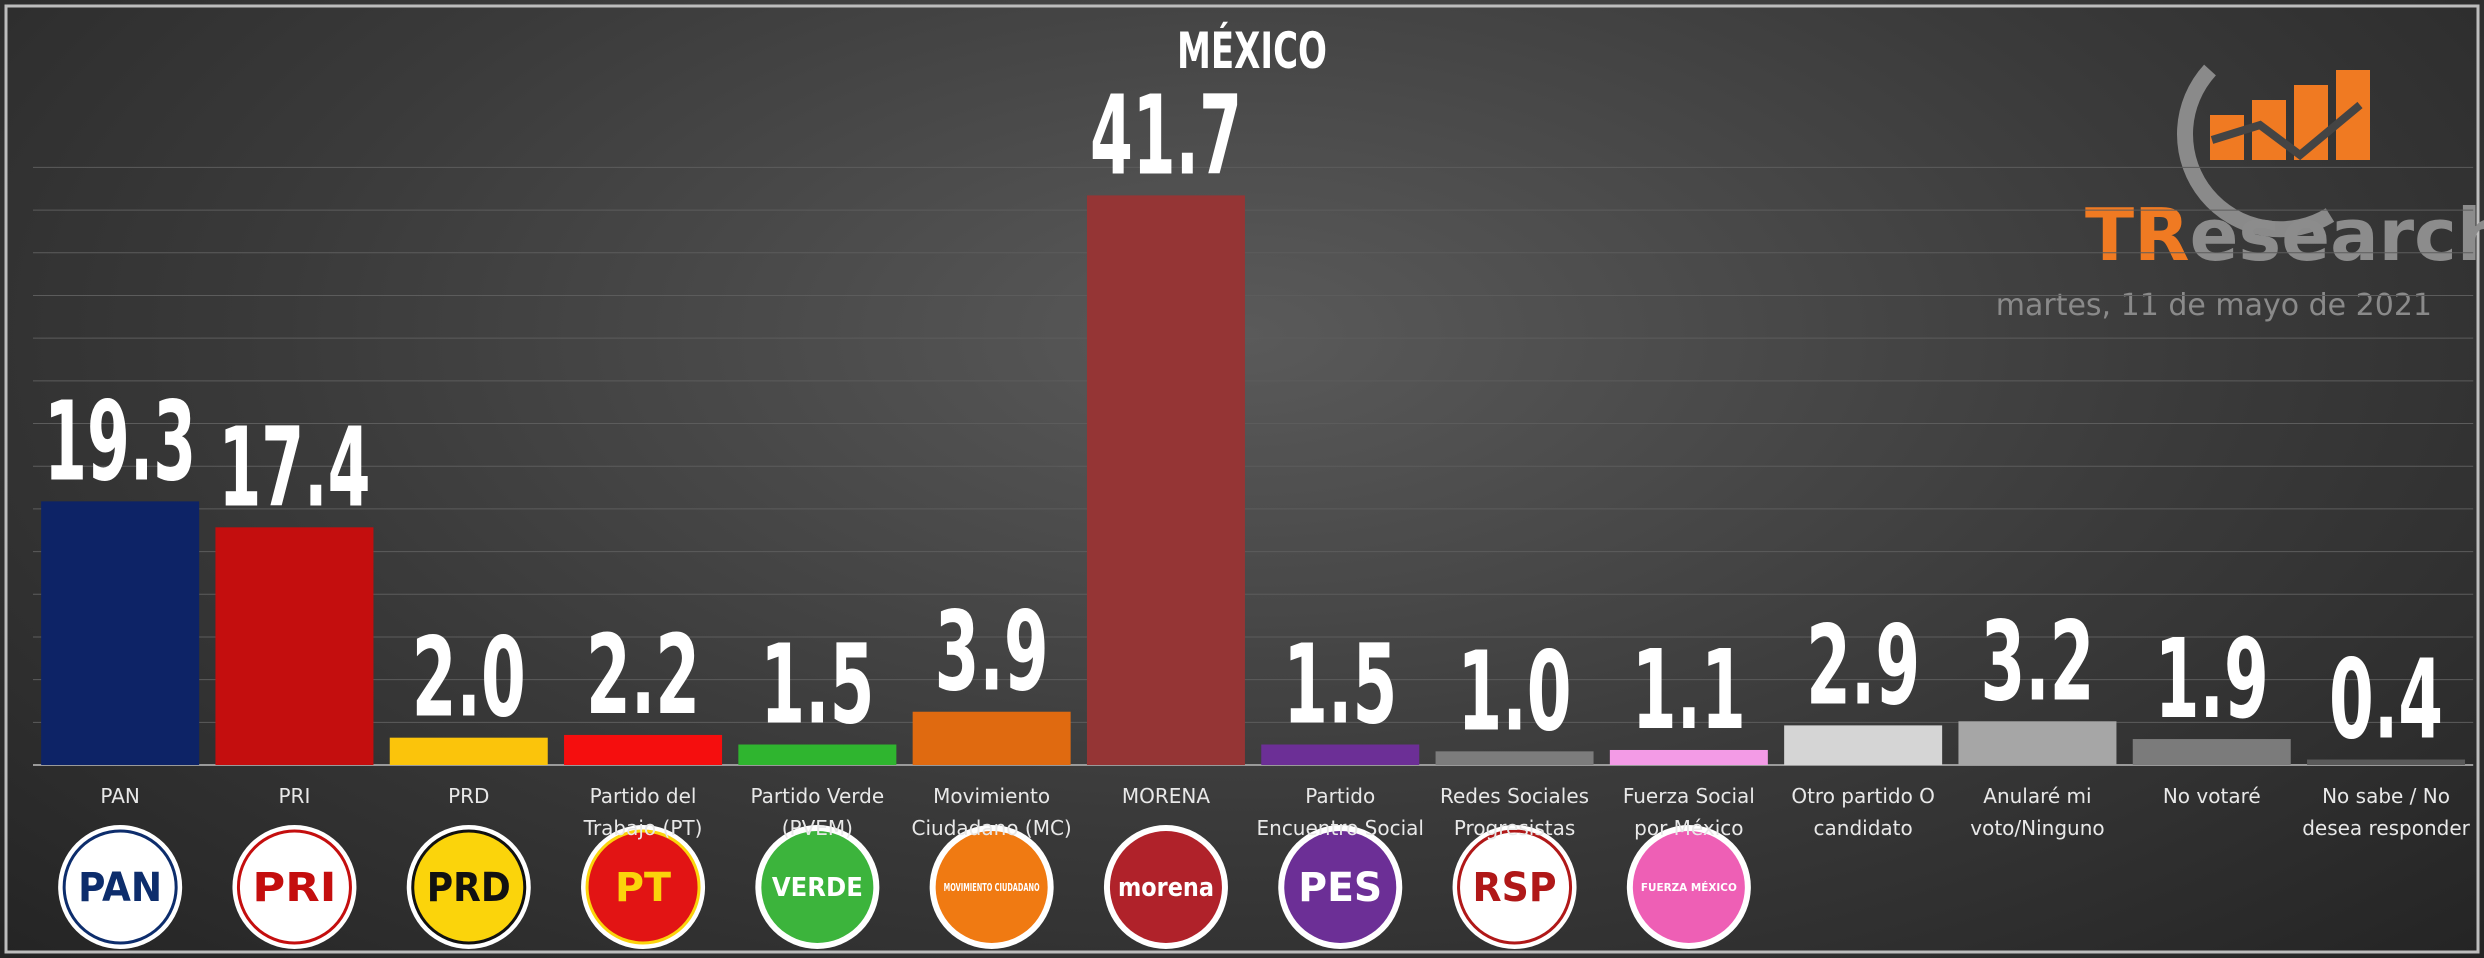 The height and width of the screenshot is (958, 2484). Describe the element at coordinates (643, 675) in the screenshot. I see `value-label: 2.2` at that location.